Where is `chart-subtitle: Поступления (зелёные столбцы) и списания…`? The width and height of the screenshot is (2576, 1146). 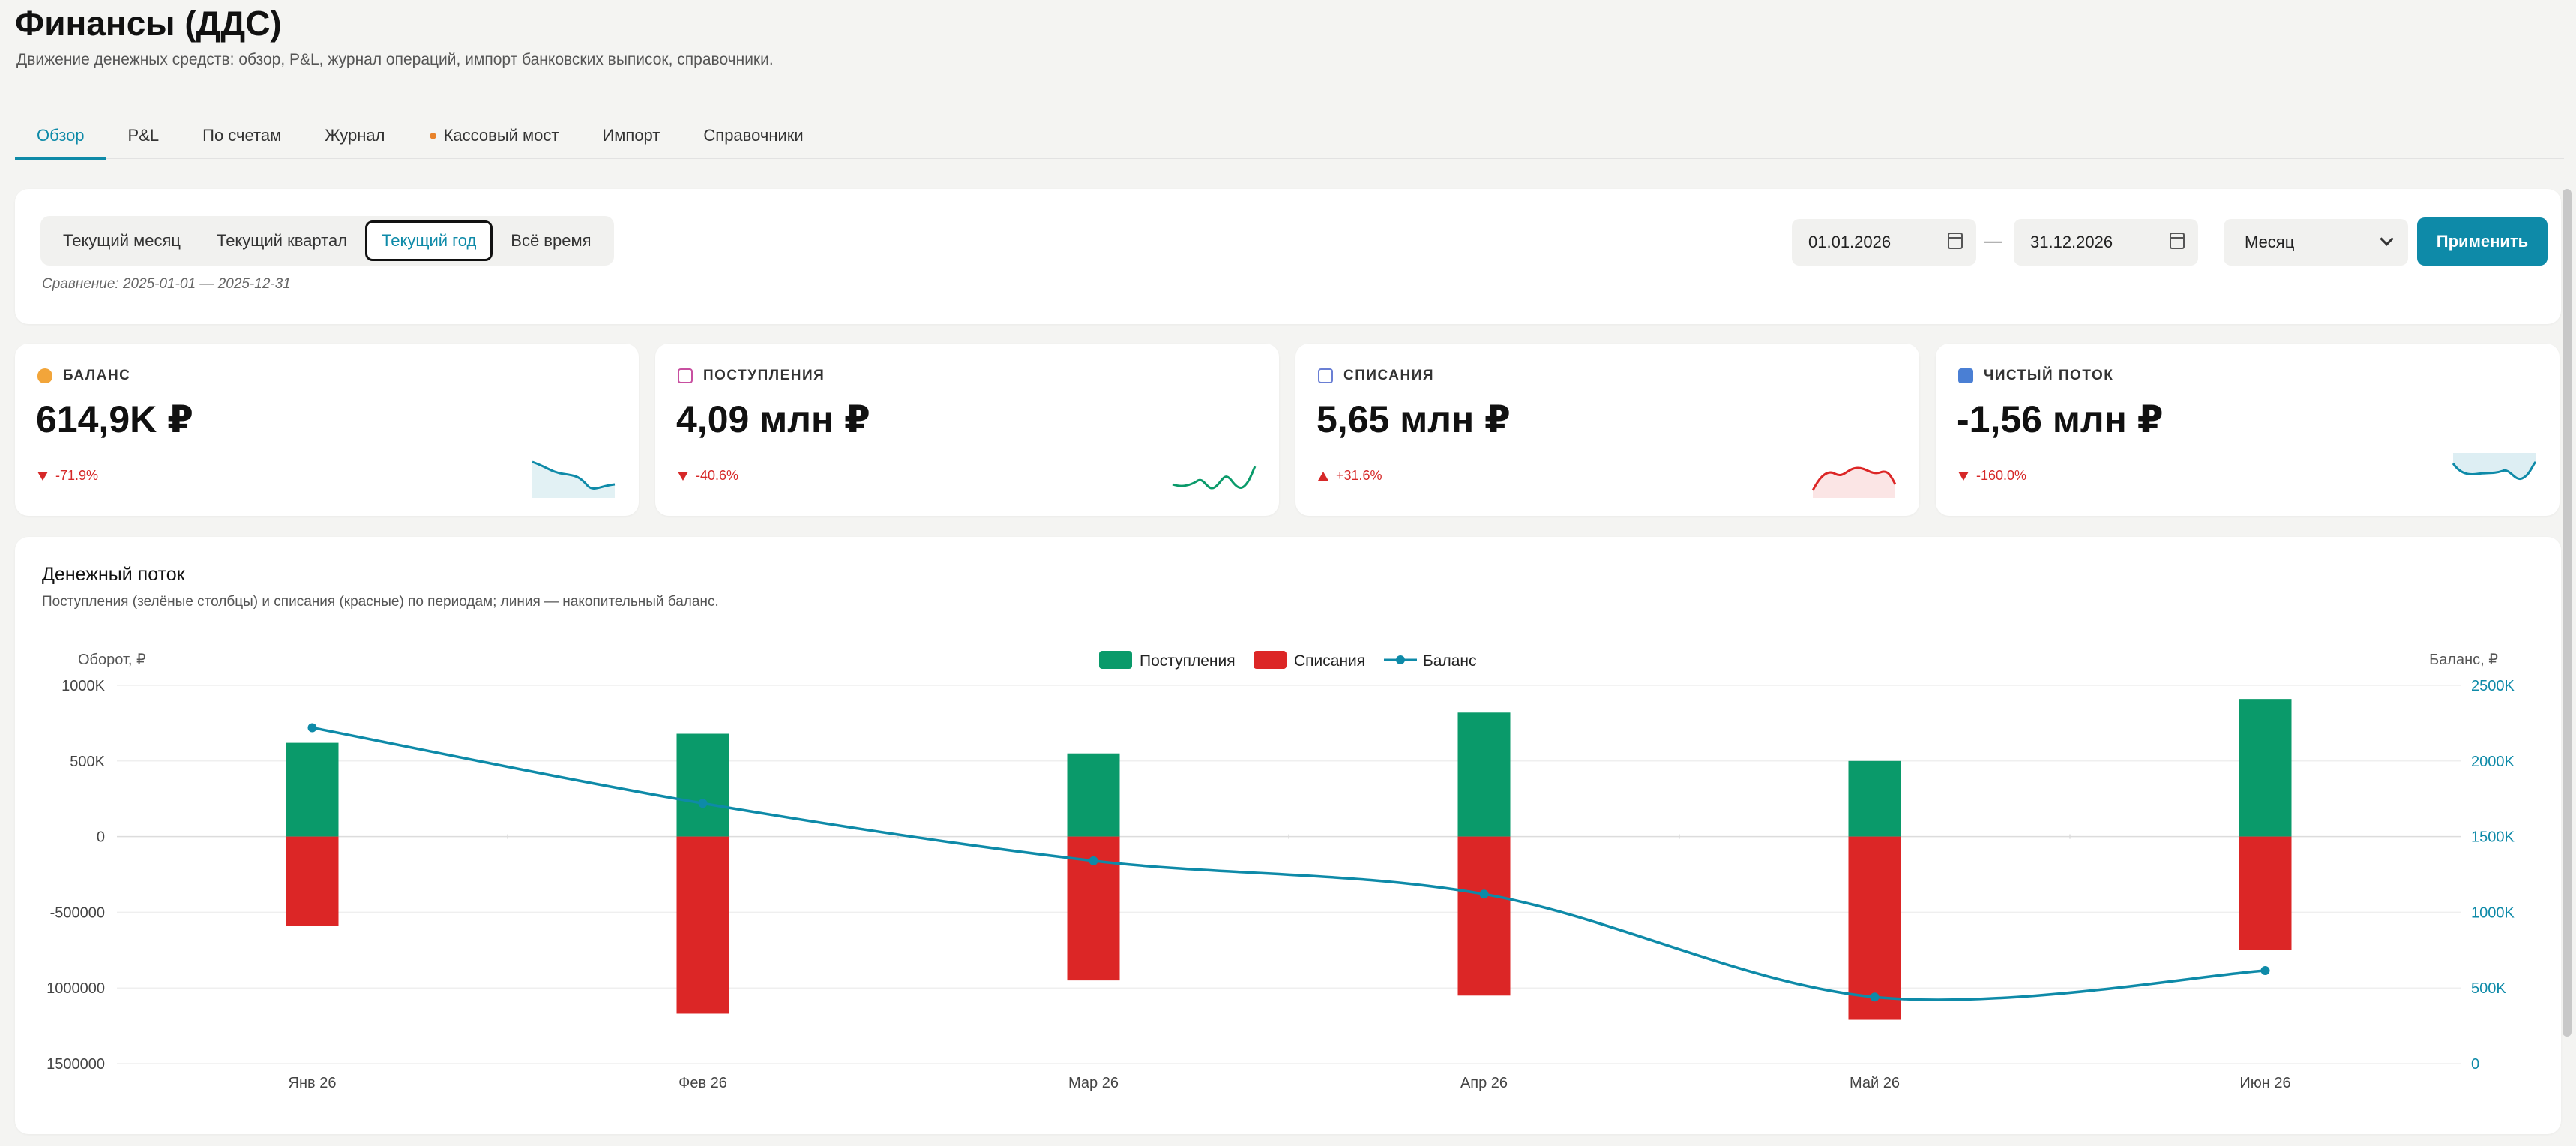
chart-subtitle: Поступления (зелёные столбцы) и списания… is located at coordinates (380, 602).